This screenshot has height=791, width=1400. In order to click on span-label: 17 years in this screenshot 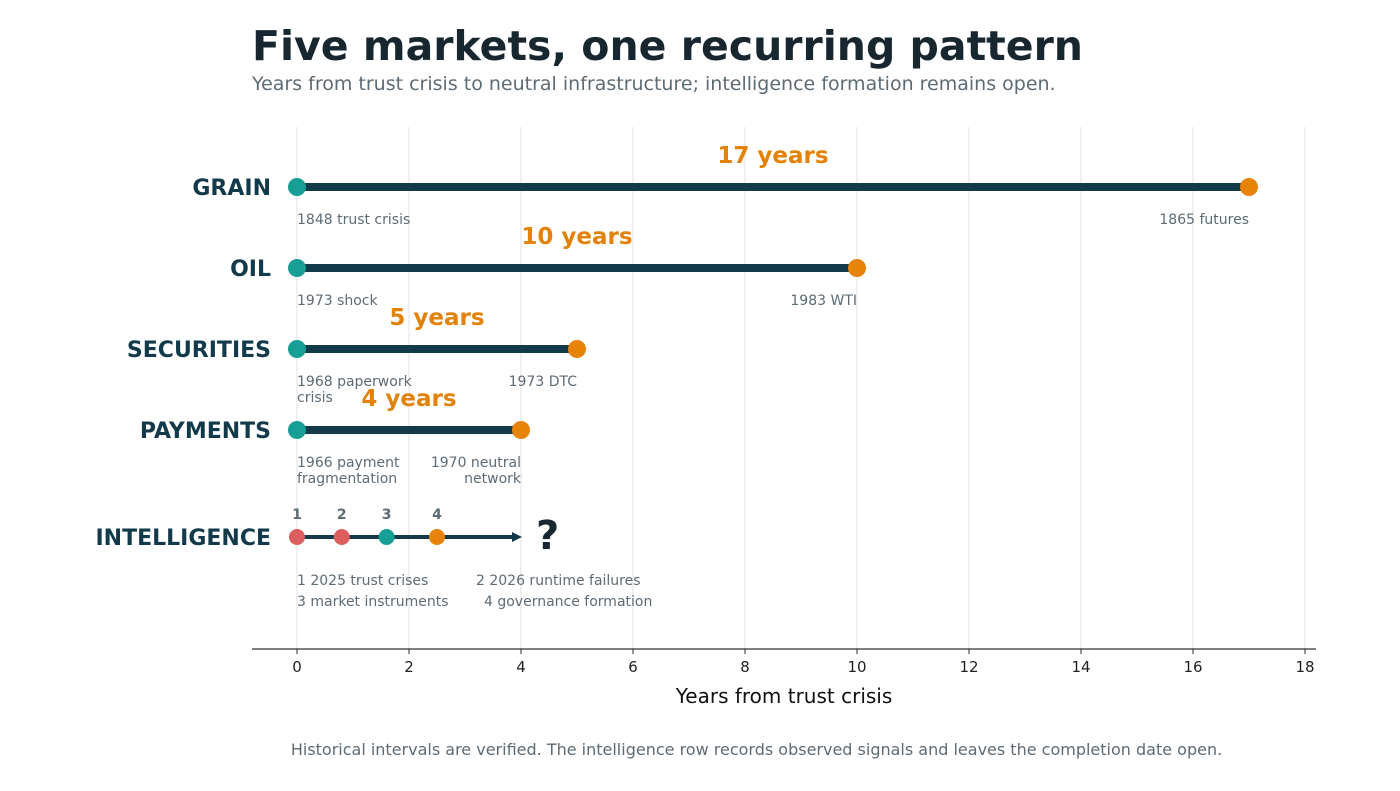, I will do `click(772, 156)`.